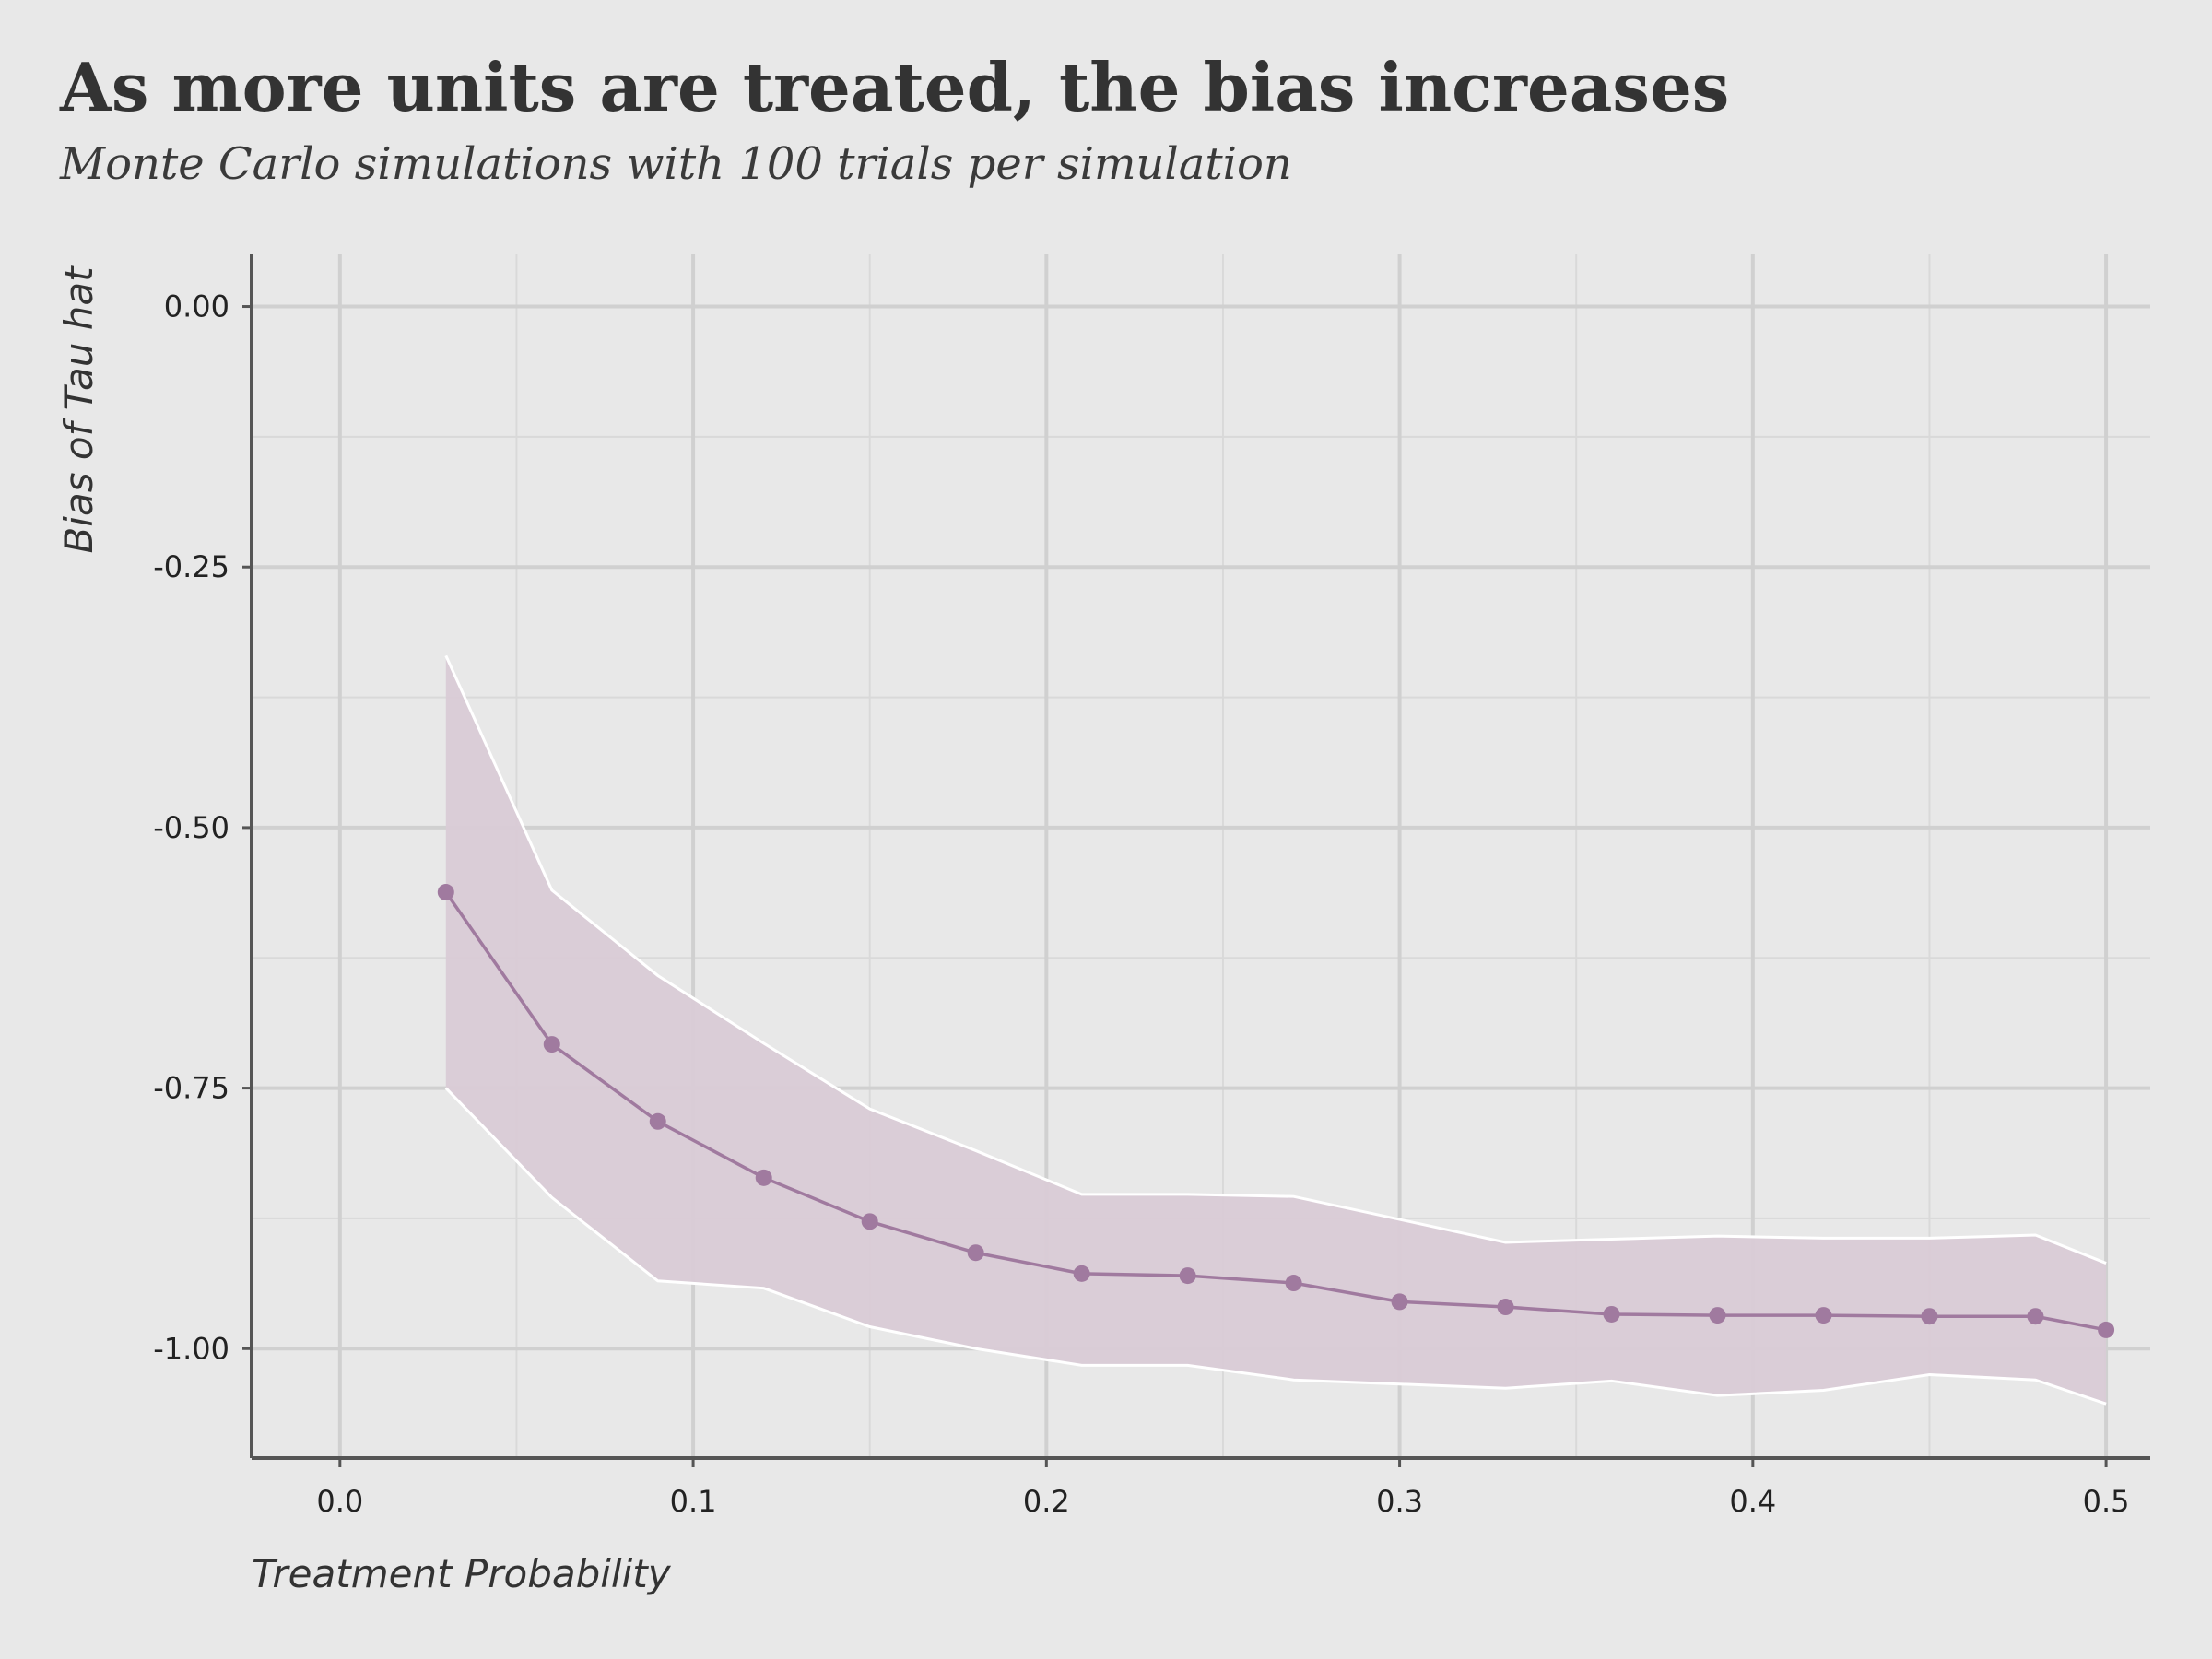 This screenshot has width=2212, height=1659. What do you see at coordinates (1223, 1488) in the screenshot?
I see `x-axis-ticks: 0.0 0.1 0.2 0.3 0.4 0.5` at bounding box center [1223, 1488].